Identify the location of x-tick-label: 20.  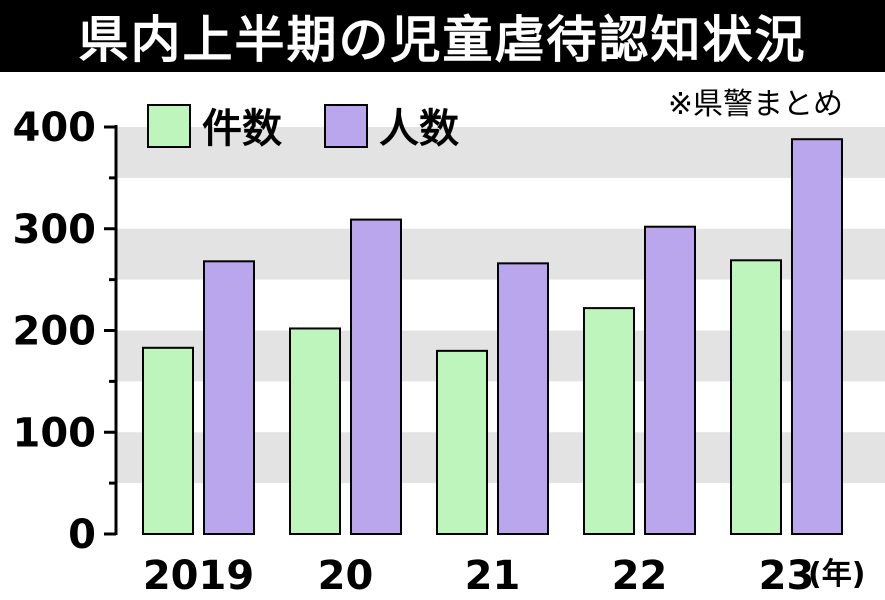
(346, 576).